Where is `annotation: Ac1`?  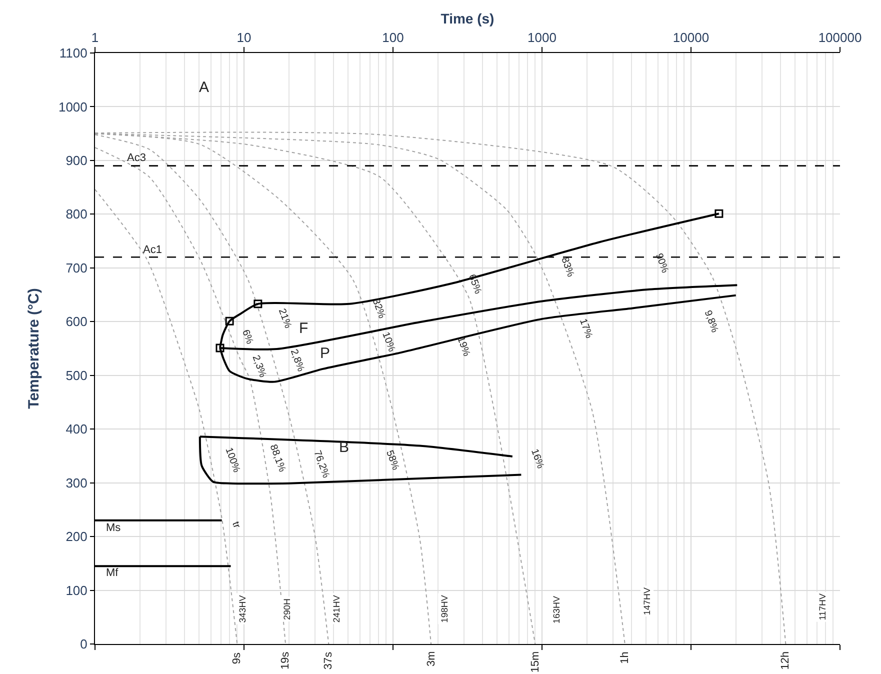 annotation: Ac1 is located at coordinates (152, 250).